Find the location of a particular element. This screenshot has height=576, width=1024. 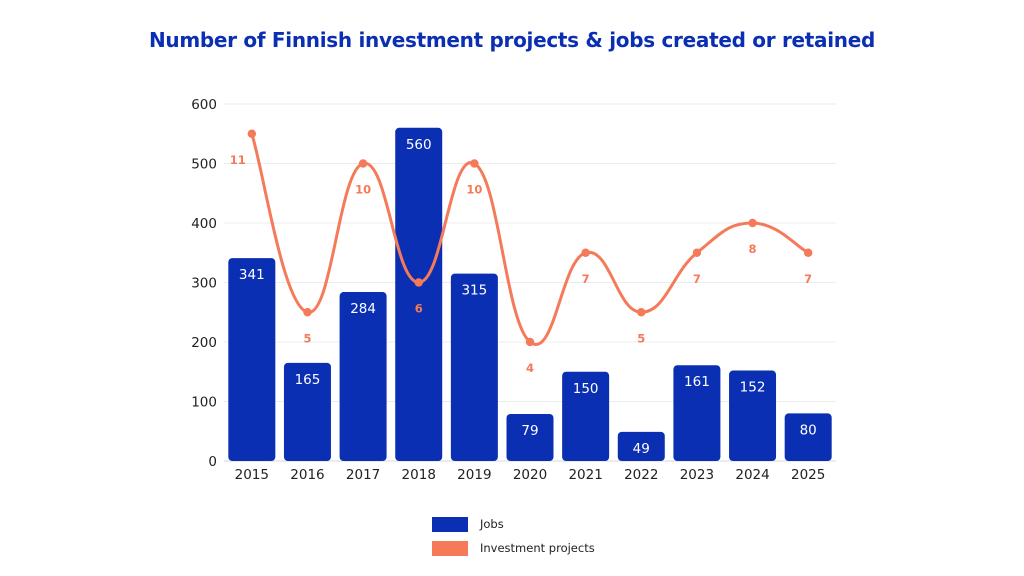

legend-label-jobs: Jobs is located at coordinates (492, 524).